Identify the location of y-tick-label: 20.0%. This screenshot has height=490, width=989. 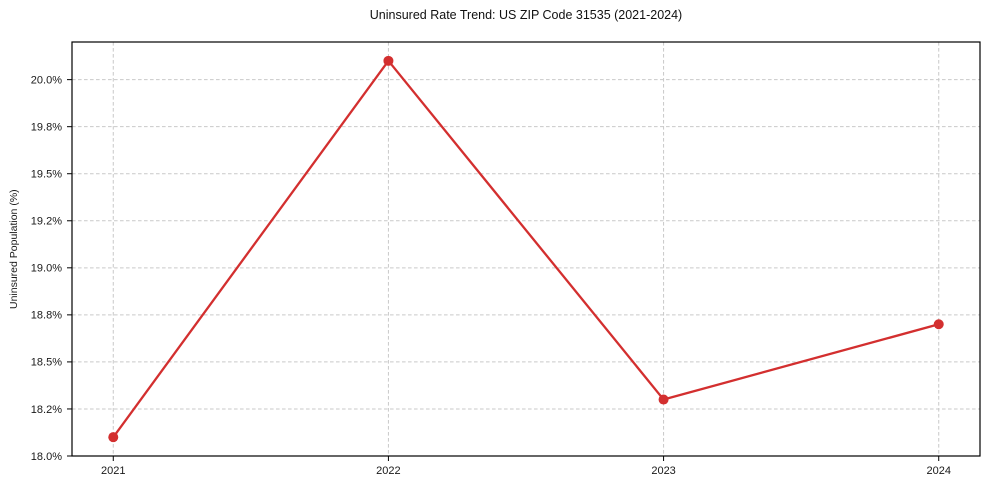
(46, 80).